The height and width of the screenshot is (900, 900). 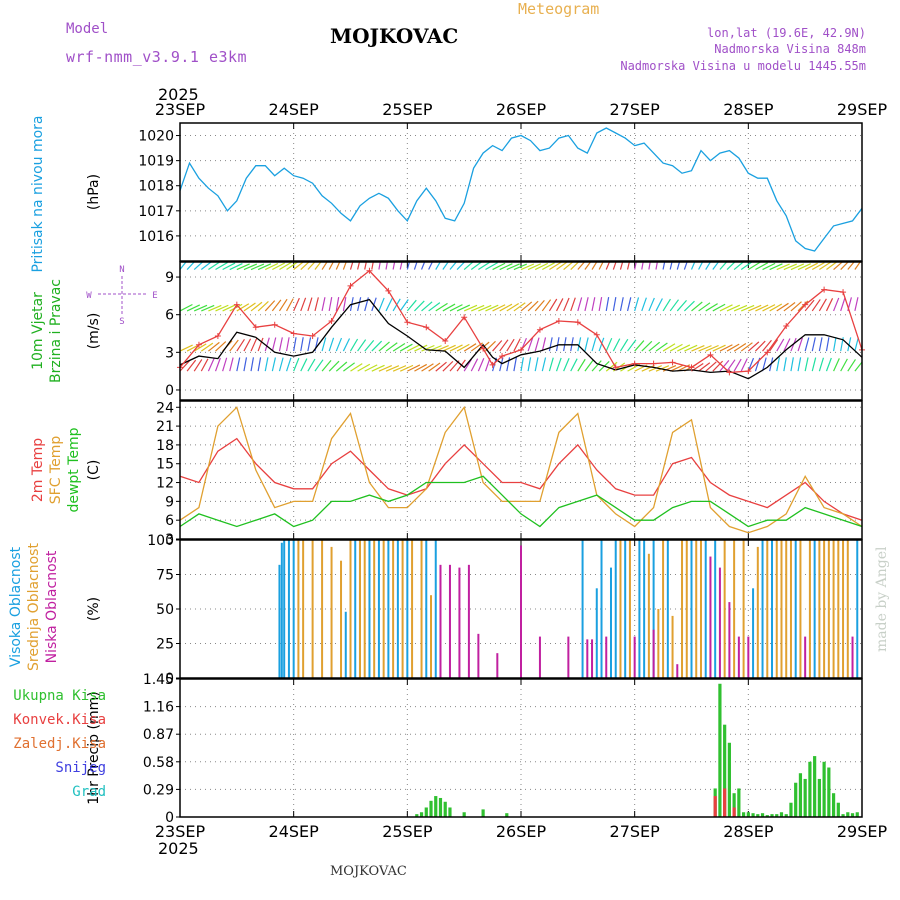 I want to click on model-label: Model, so click(x=87, y=29).